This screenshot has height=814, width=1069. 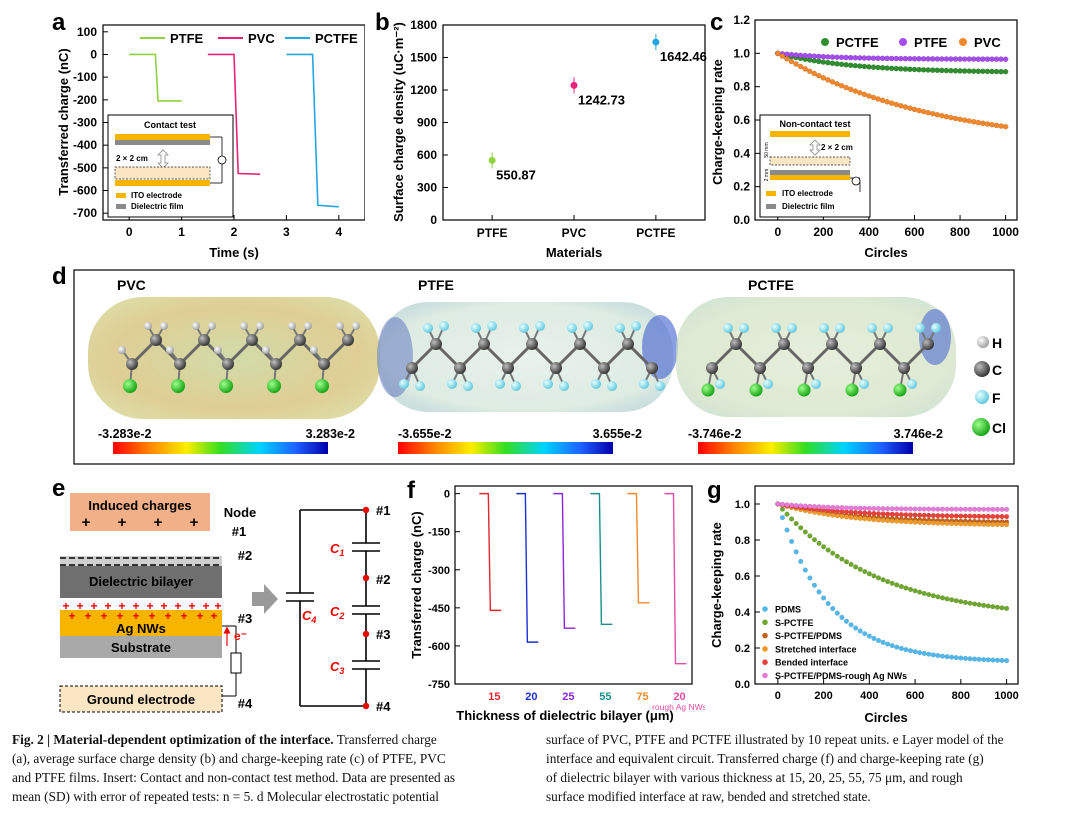 What do you see at coordinates (1005, 232) in the screenshot?
I see `x-tick-label-c: 1000` at bounding box center [1005, 232].